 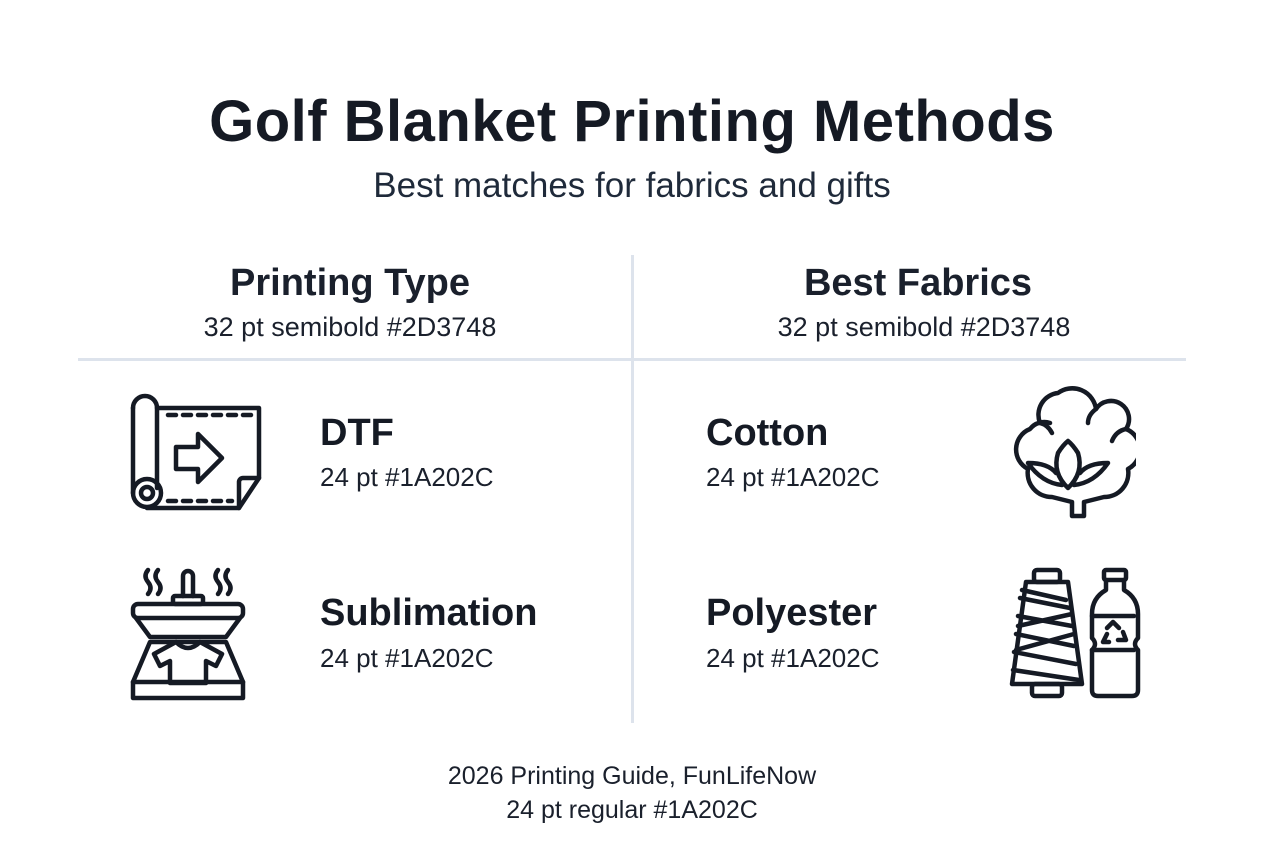 What do you see at coordinates (188, 634) in the screenshot?
I see `heat-press-icon` at bounding box center [188, 634].